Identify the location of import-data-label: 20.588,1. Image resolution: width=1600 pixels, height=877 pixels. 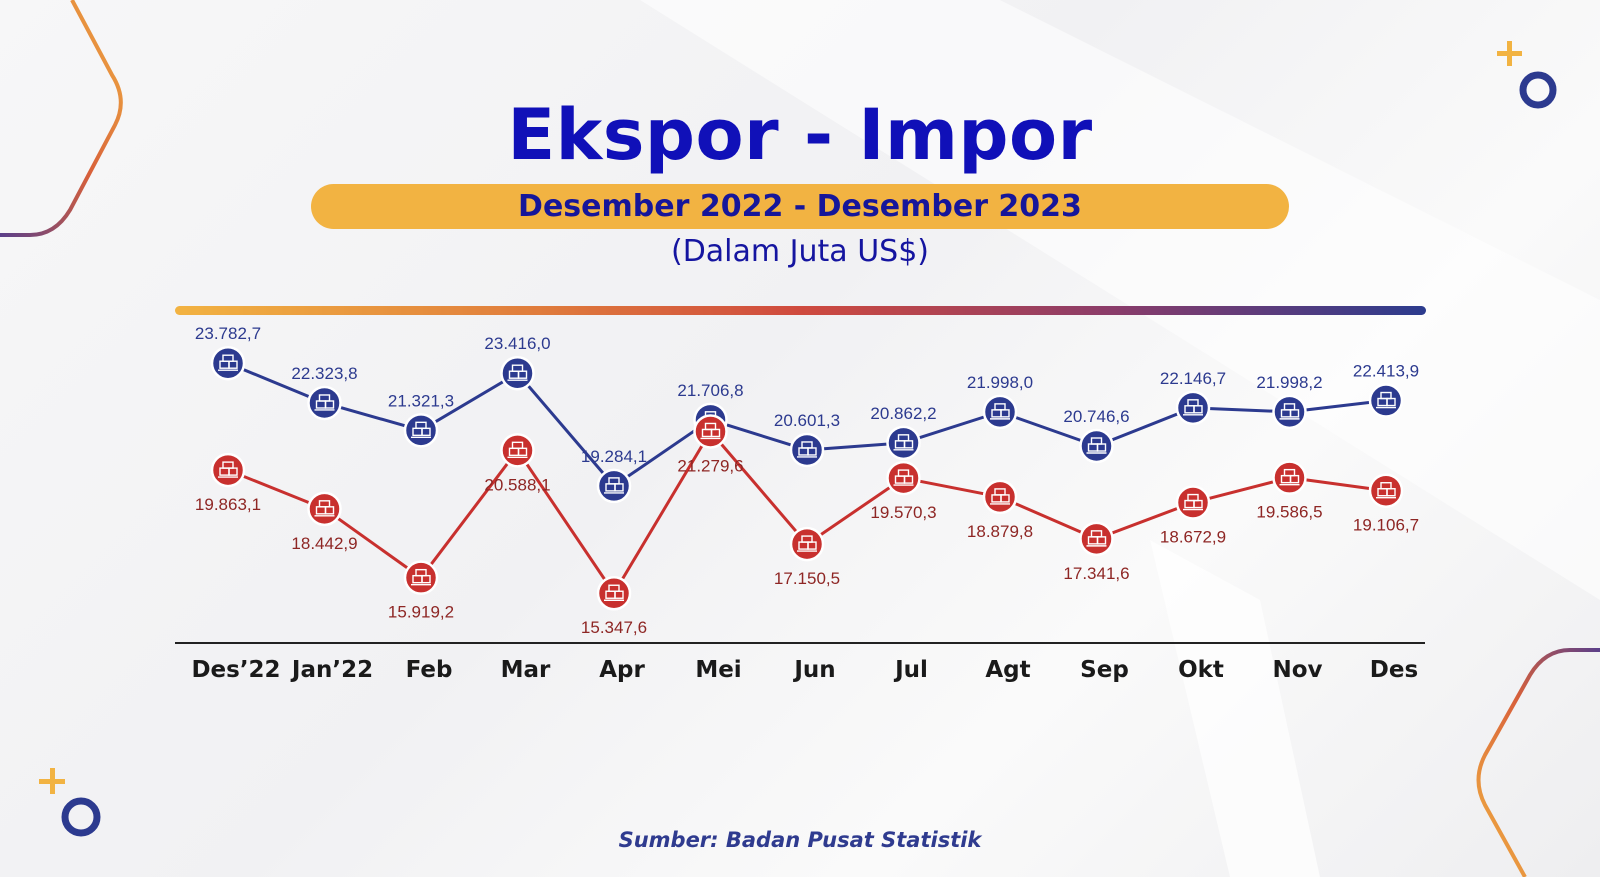
(517, 484).